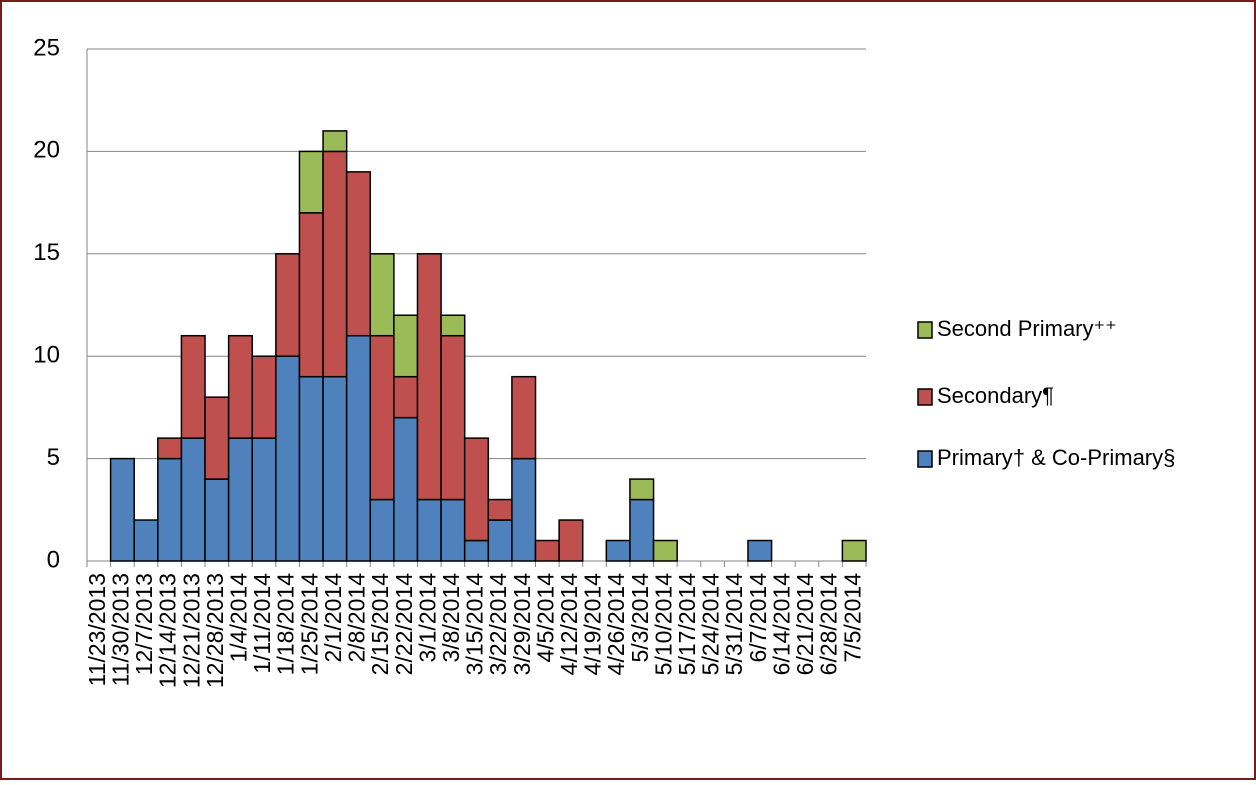 This screenshot has height=785, width=1256. What do you see at coordinates (734, 624) in the screenshot?
I see `x-tick-label: 5/31/2014` at bounding box center [734, 624].